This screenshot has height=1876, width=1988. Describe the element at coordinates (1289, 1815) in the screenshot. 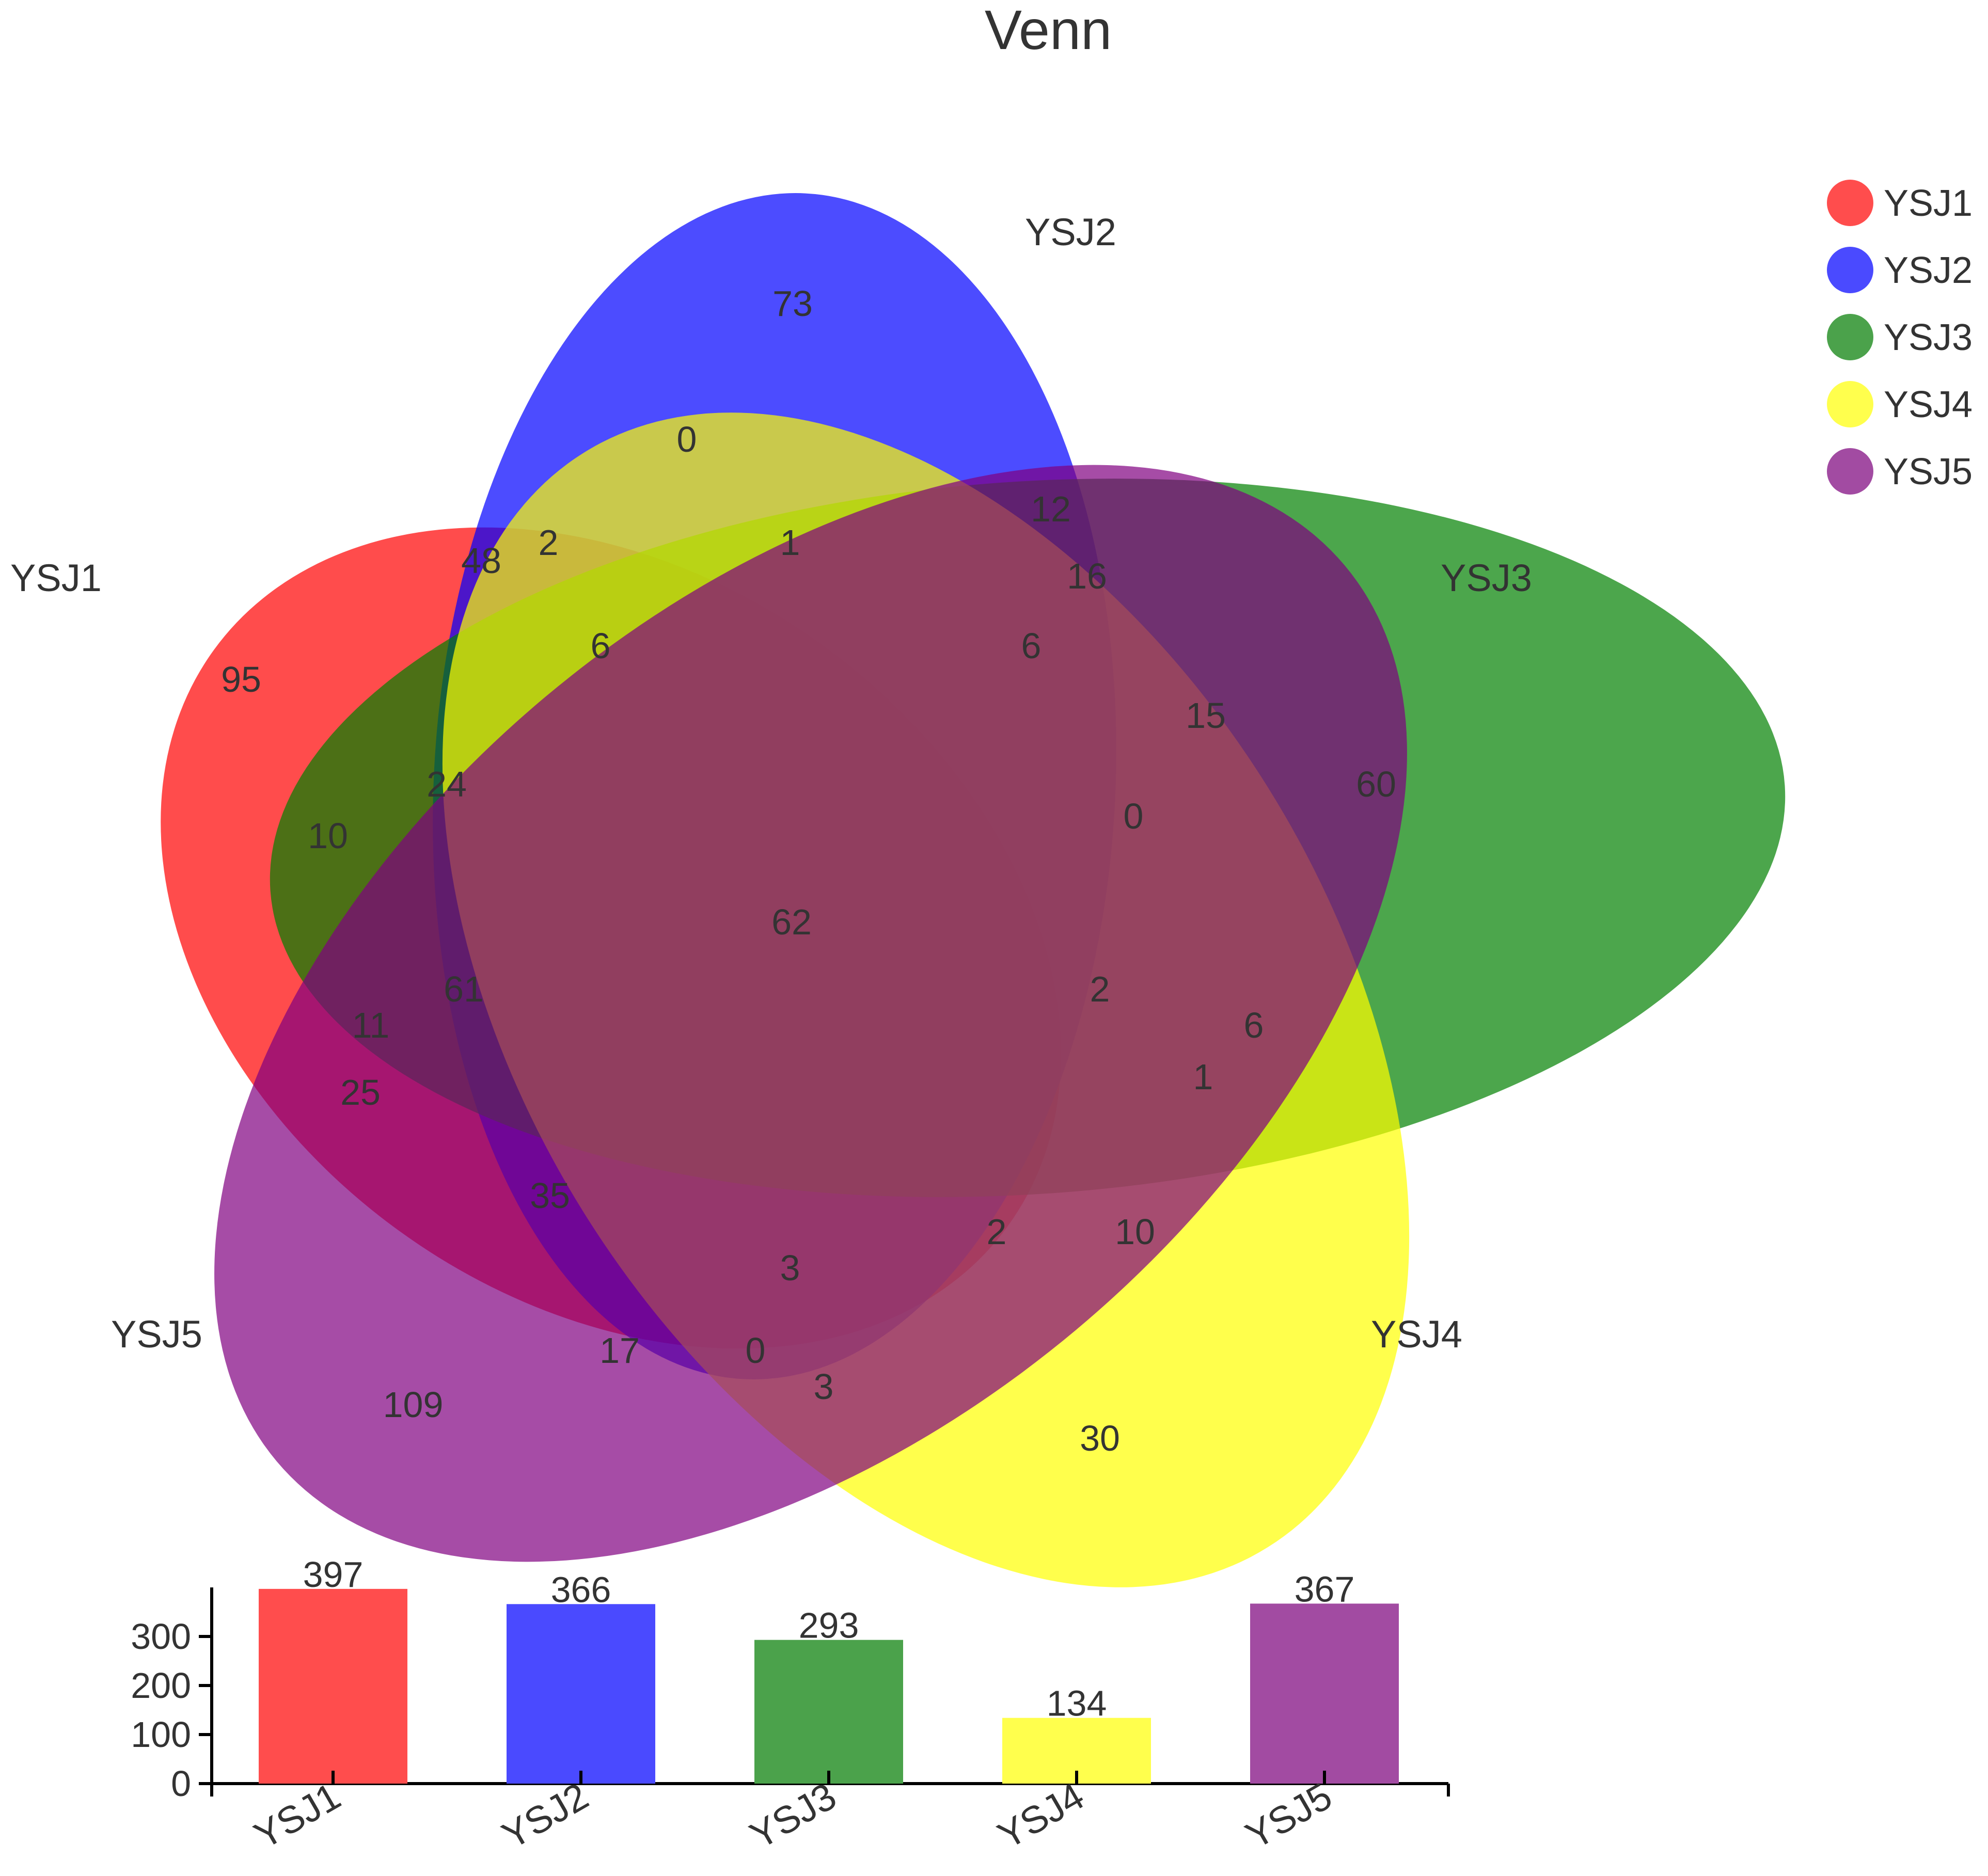

I see `x-category-label: YSJ5` at that location.